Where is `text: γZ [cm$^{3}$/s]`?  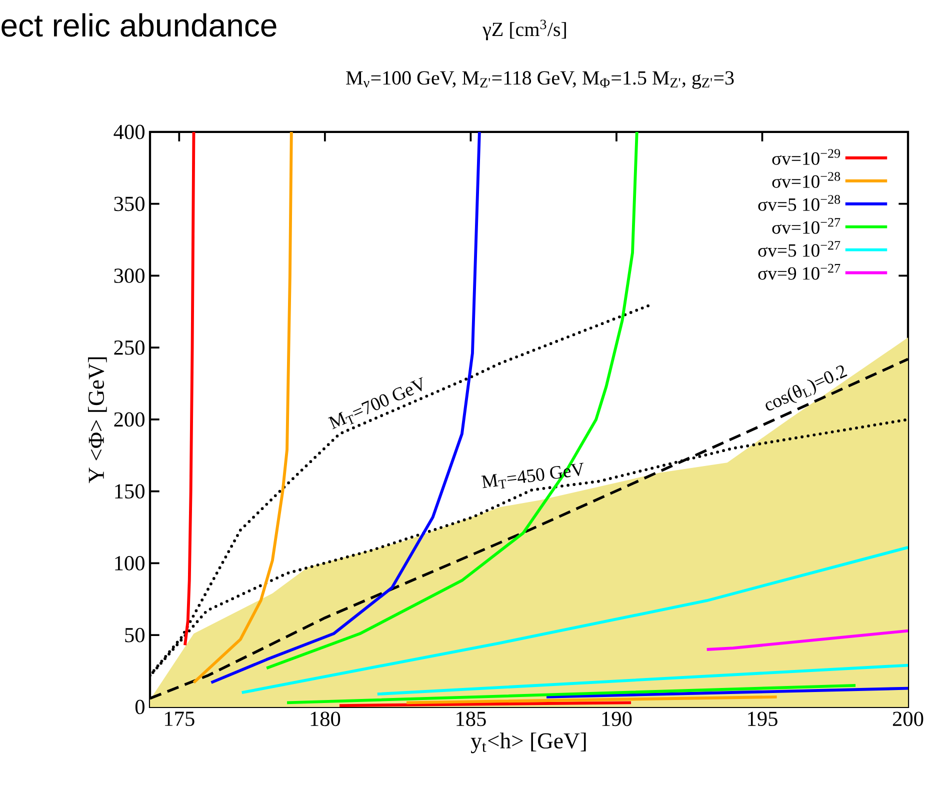 text: γZ [cm$^{3}$/s] is located at coordinates (524, 30).